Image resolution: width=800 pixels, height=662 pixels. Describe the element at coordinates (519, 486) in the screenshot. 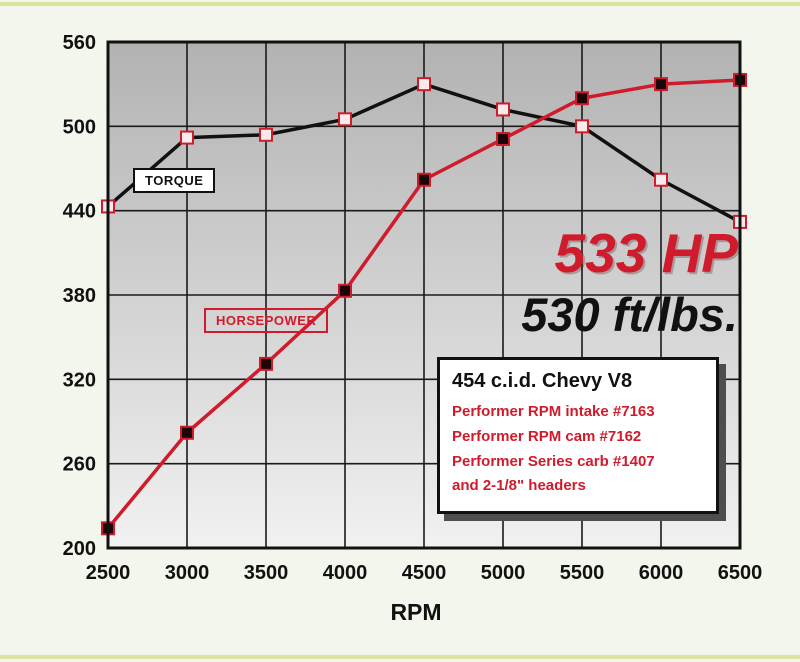

I see `info-box-line: and 2-1/8" headers` at that location.